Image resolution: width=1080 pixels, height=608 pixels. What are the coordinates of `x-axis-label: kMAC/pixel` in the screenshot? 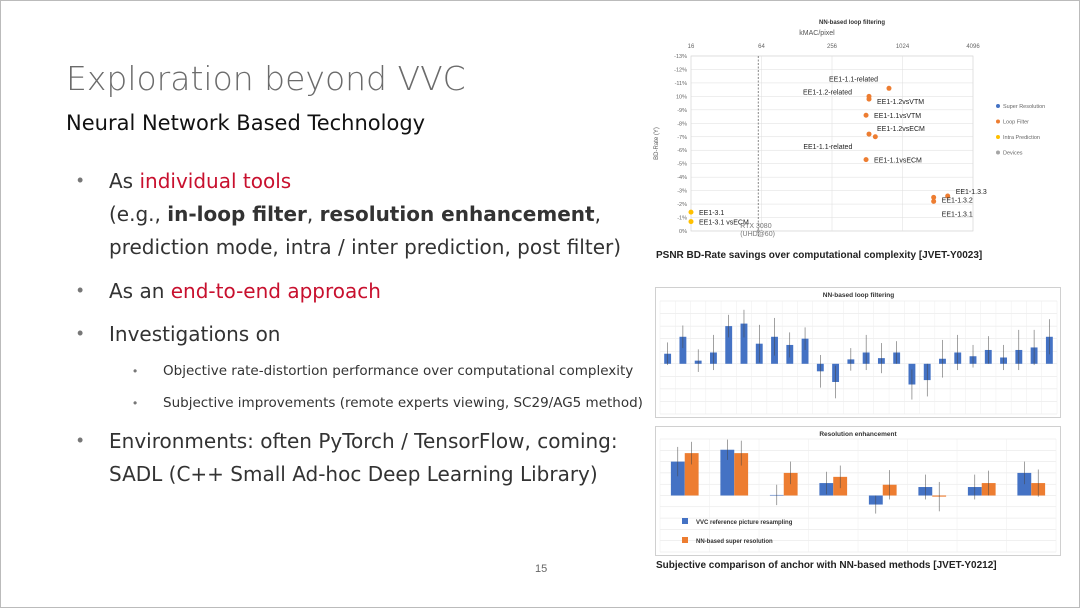 It's located at (817, 33).